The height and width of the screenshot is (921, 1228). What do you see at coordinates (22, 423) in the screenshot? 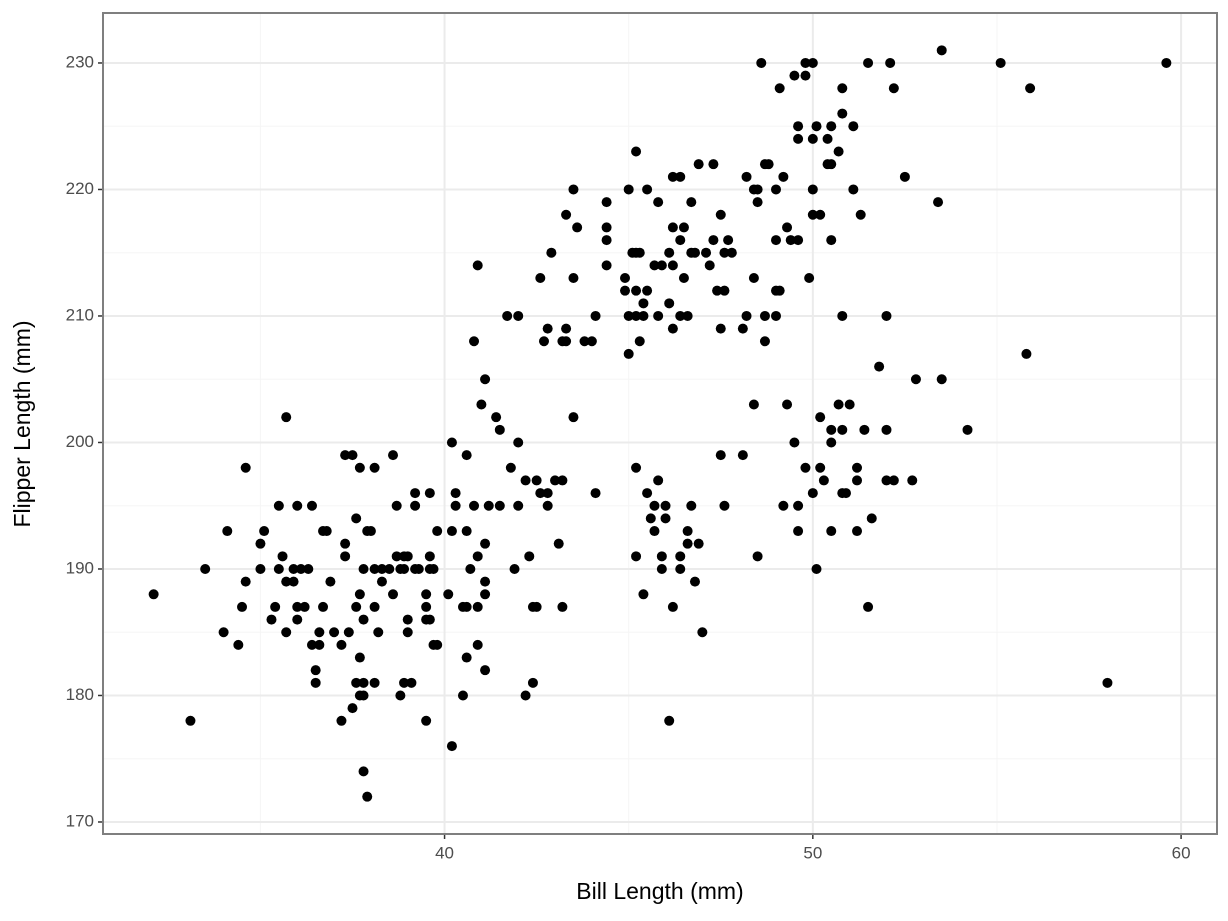
I see `y-axis-title: Flipper Length (mm)` at bounding box center [22, 423].